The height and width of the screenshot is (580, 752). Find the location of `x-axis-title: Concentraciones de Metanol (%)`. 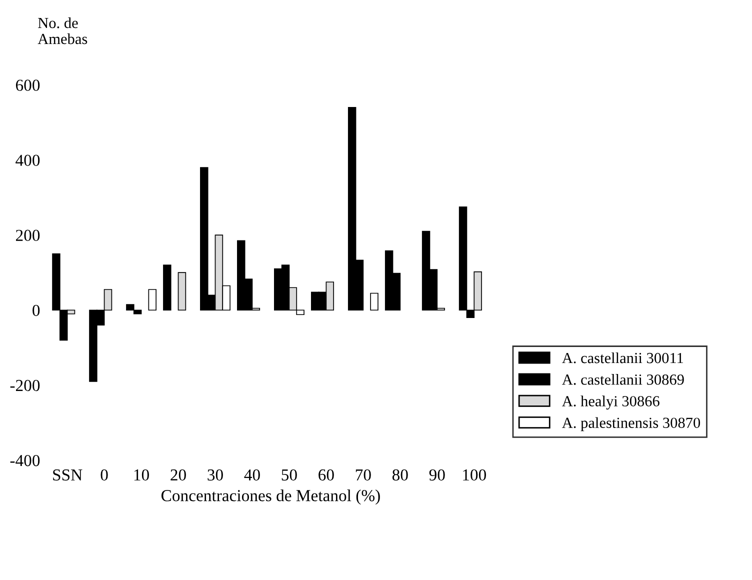

x-axis-title: Concentraciones de Metanol (%) is located at coordinates (270, 497).